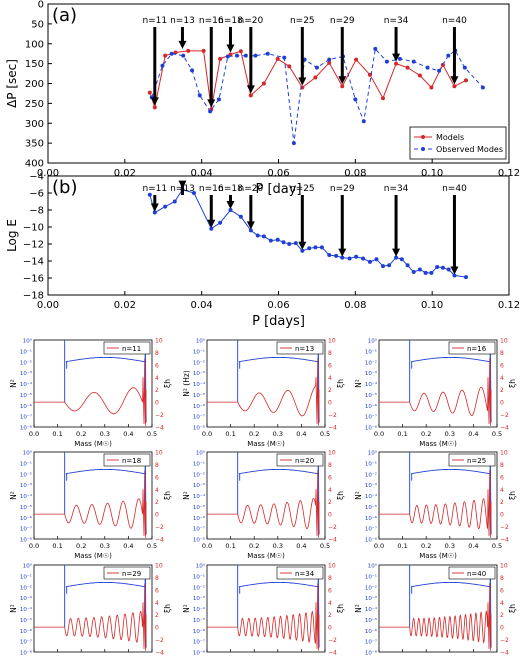 The width and height of the screenshot is (520, 659). What do you see at coordinates (186, 383) in the screenshot?
I see `left-y-axis-label: N² (Hz)` at bounding box center [186, 383].